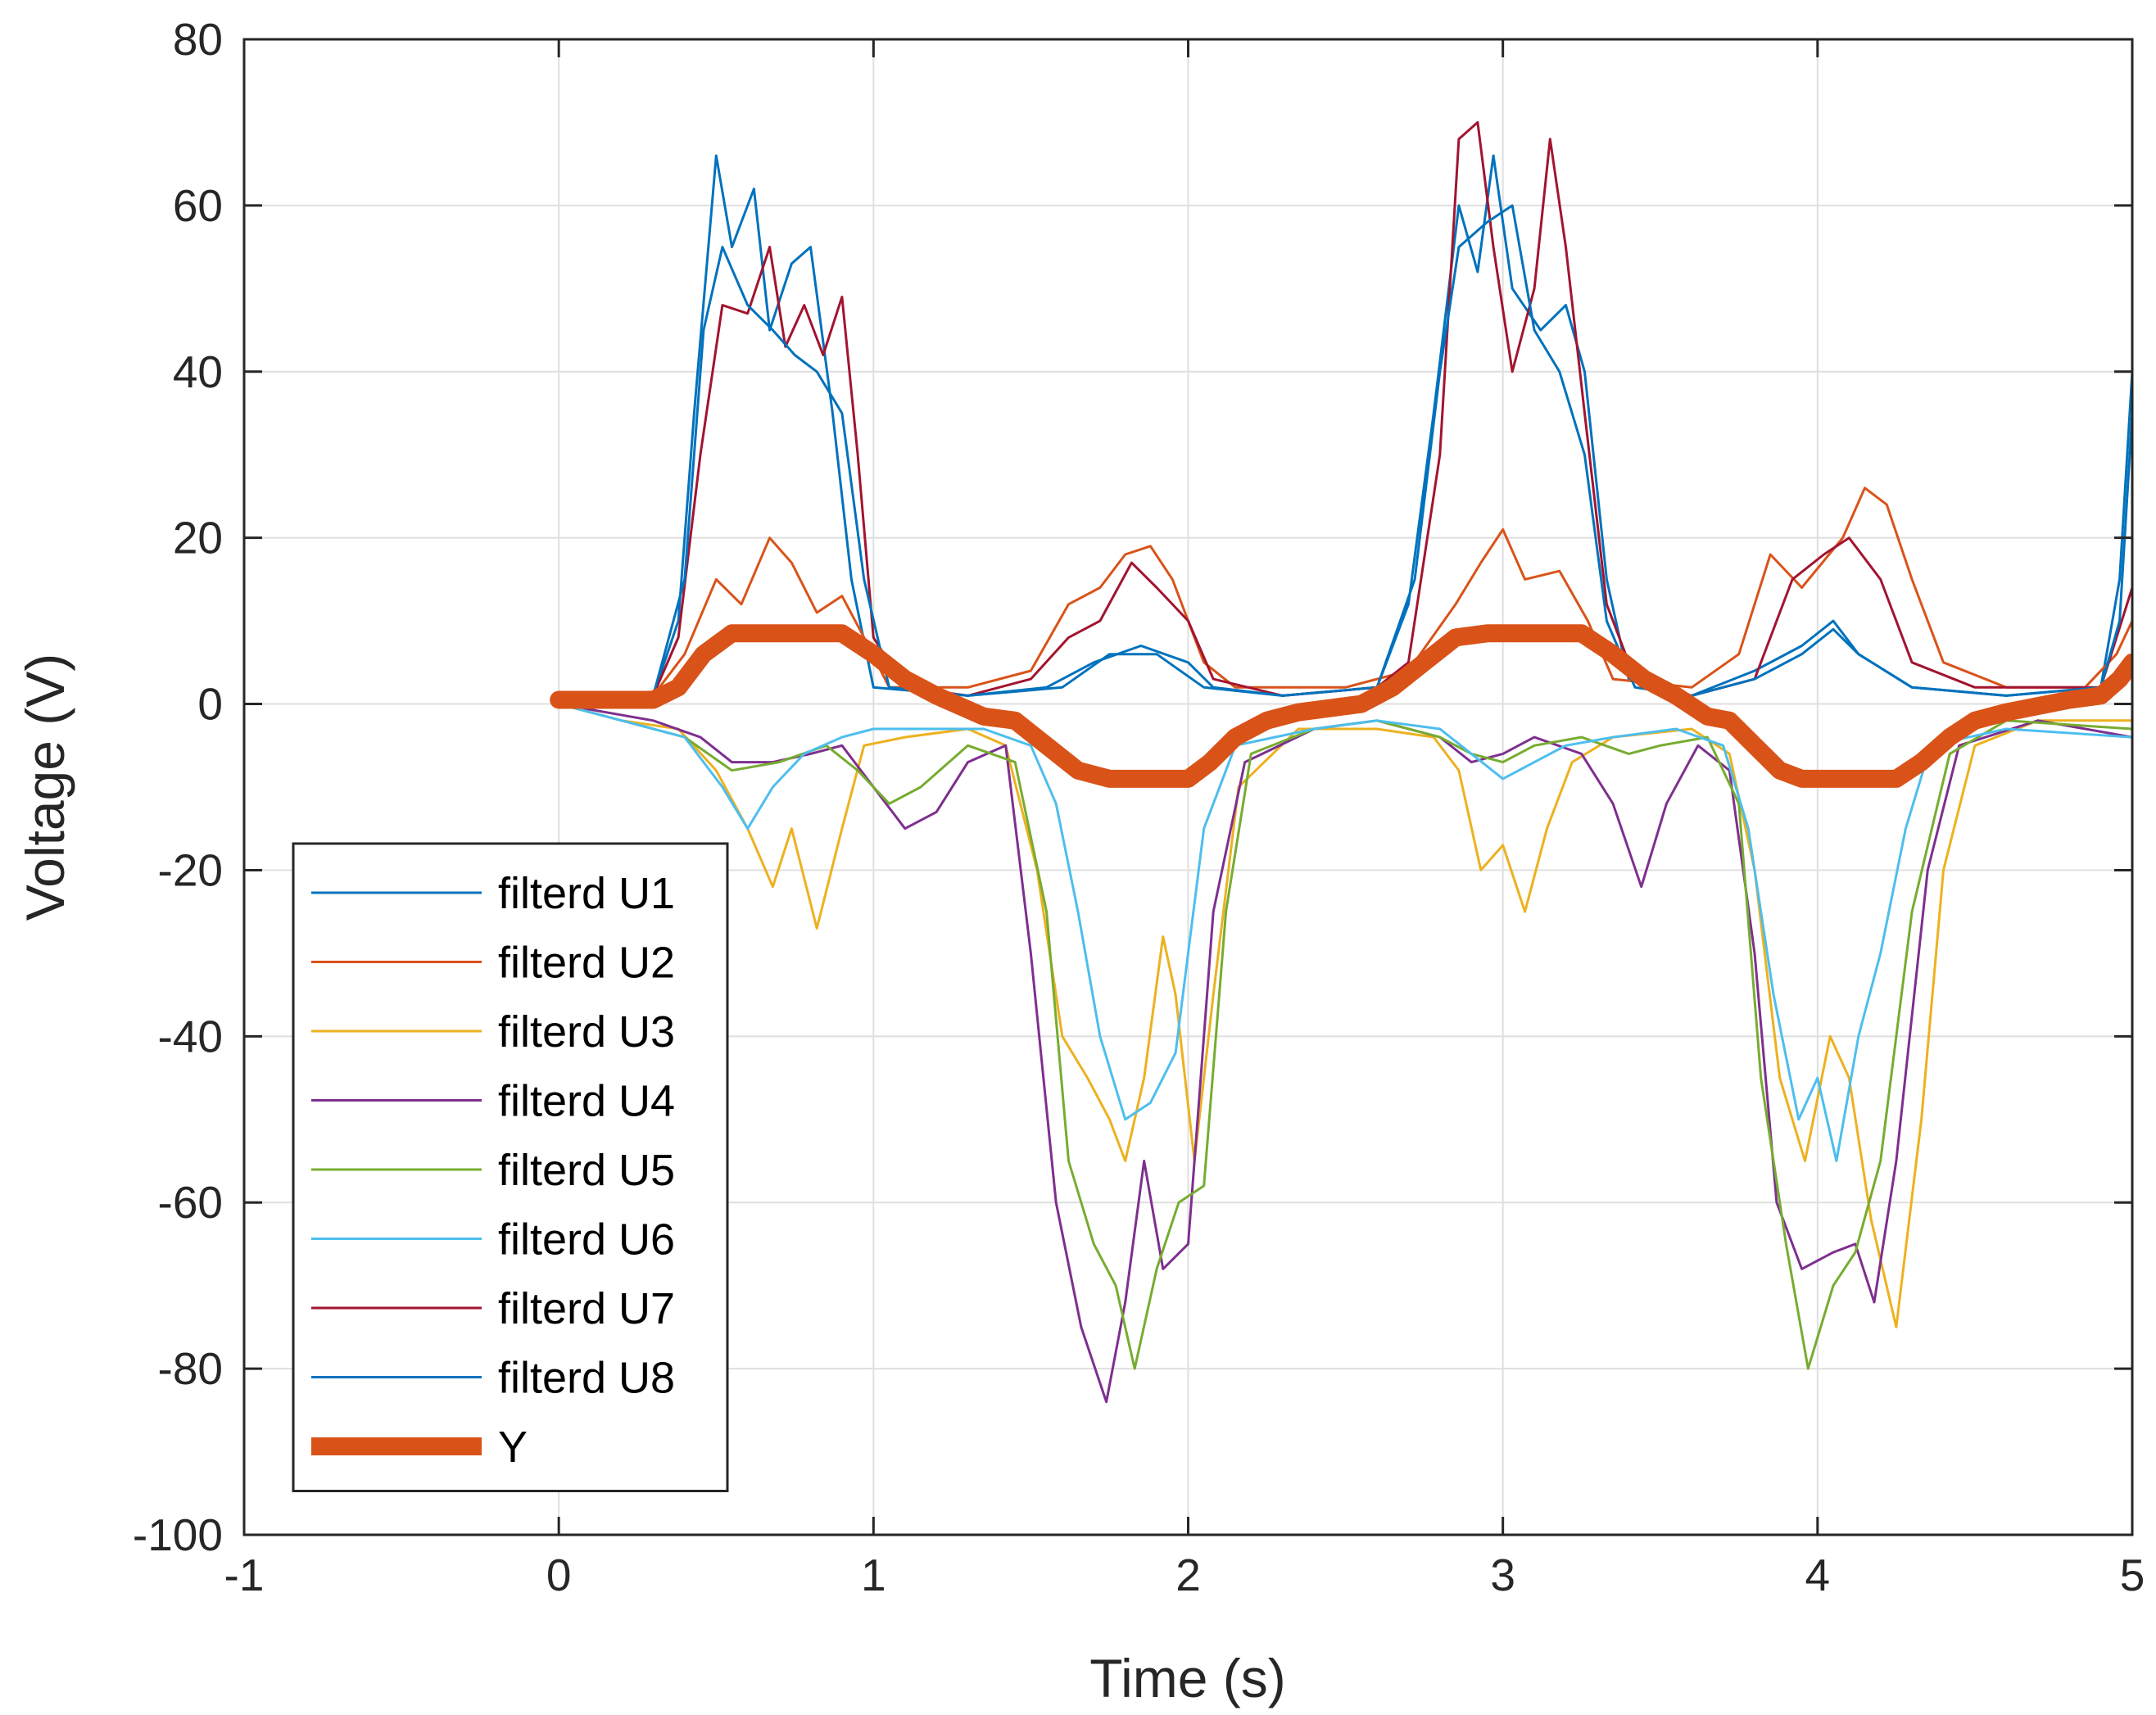  I want to click on legend-label: filterd U6, so click(586, 1240).